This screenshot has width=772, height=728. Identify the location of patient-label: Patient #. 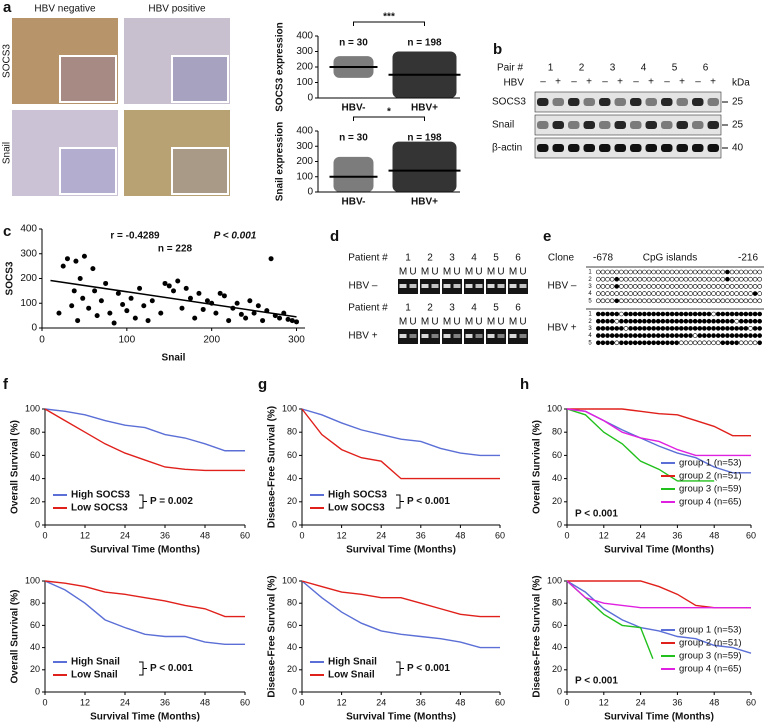
(368, 258).